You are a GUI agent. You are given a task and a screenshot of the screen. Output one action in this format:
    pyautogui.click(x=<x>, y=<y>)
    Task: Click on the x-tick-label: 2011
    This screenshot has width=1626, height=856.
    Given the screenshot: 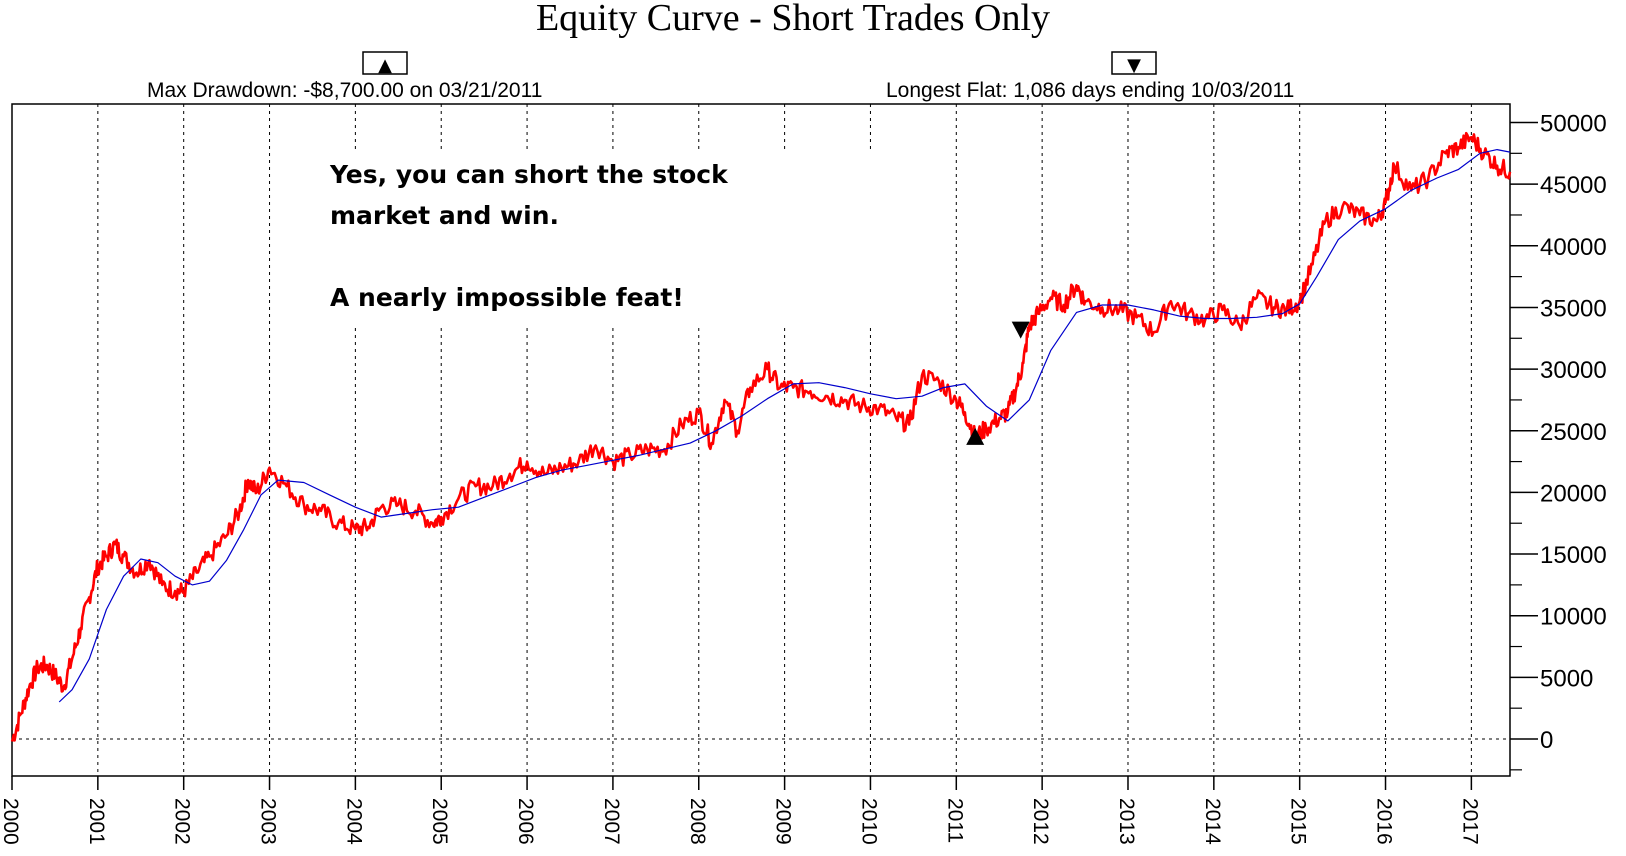 What is the action you would take?
    pyautogui.click(x=954, y=820)
    